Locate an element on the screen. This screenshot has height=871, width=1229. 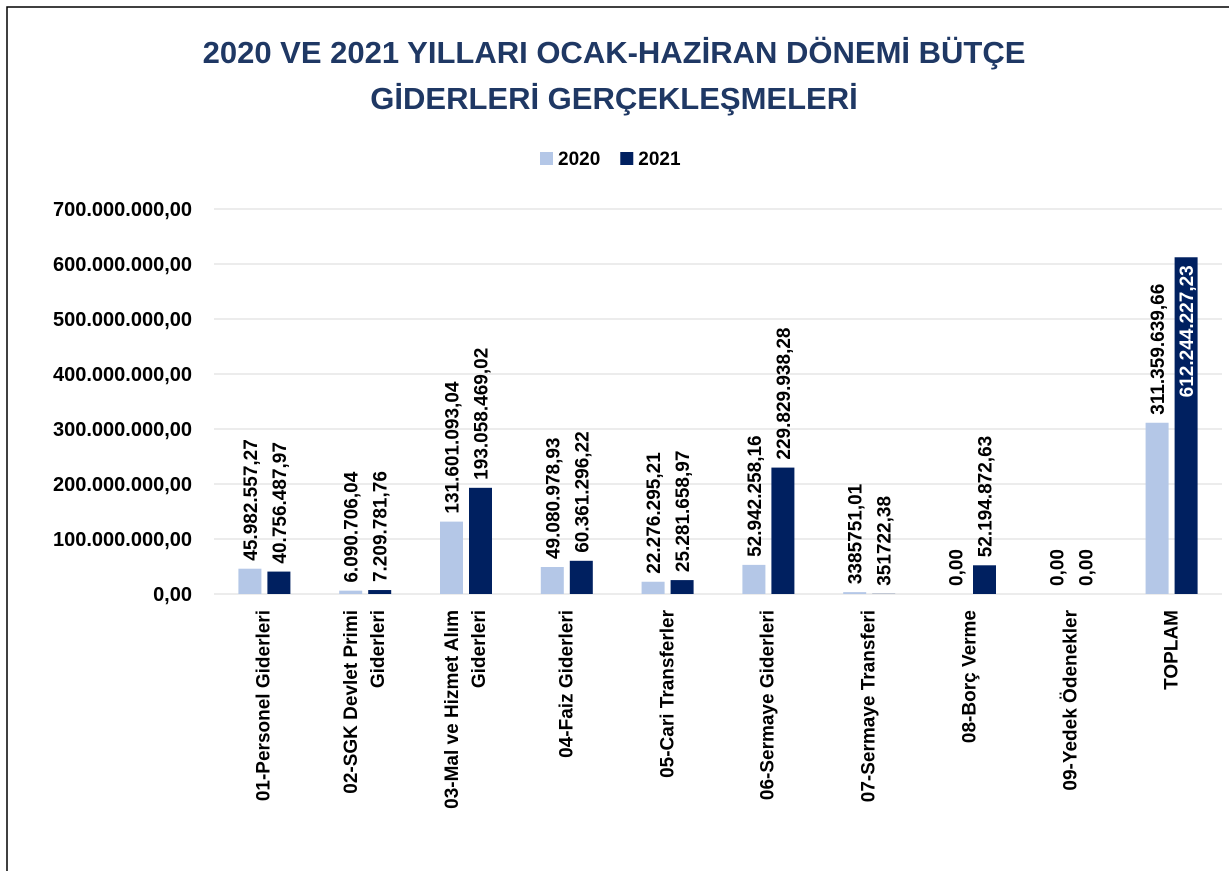
value-label: 3385751,01 is located at coordinates (856, 533).